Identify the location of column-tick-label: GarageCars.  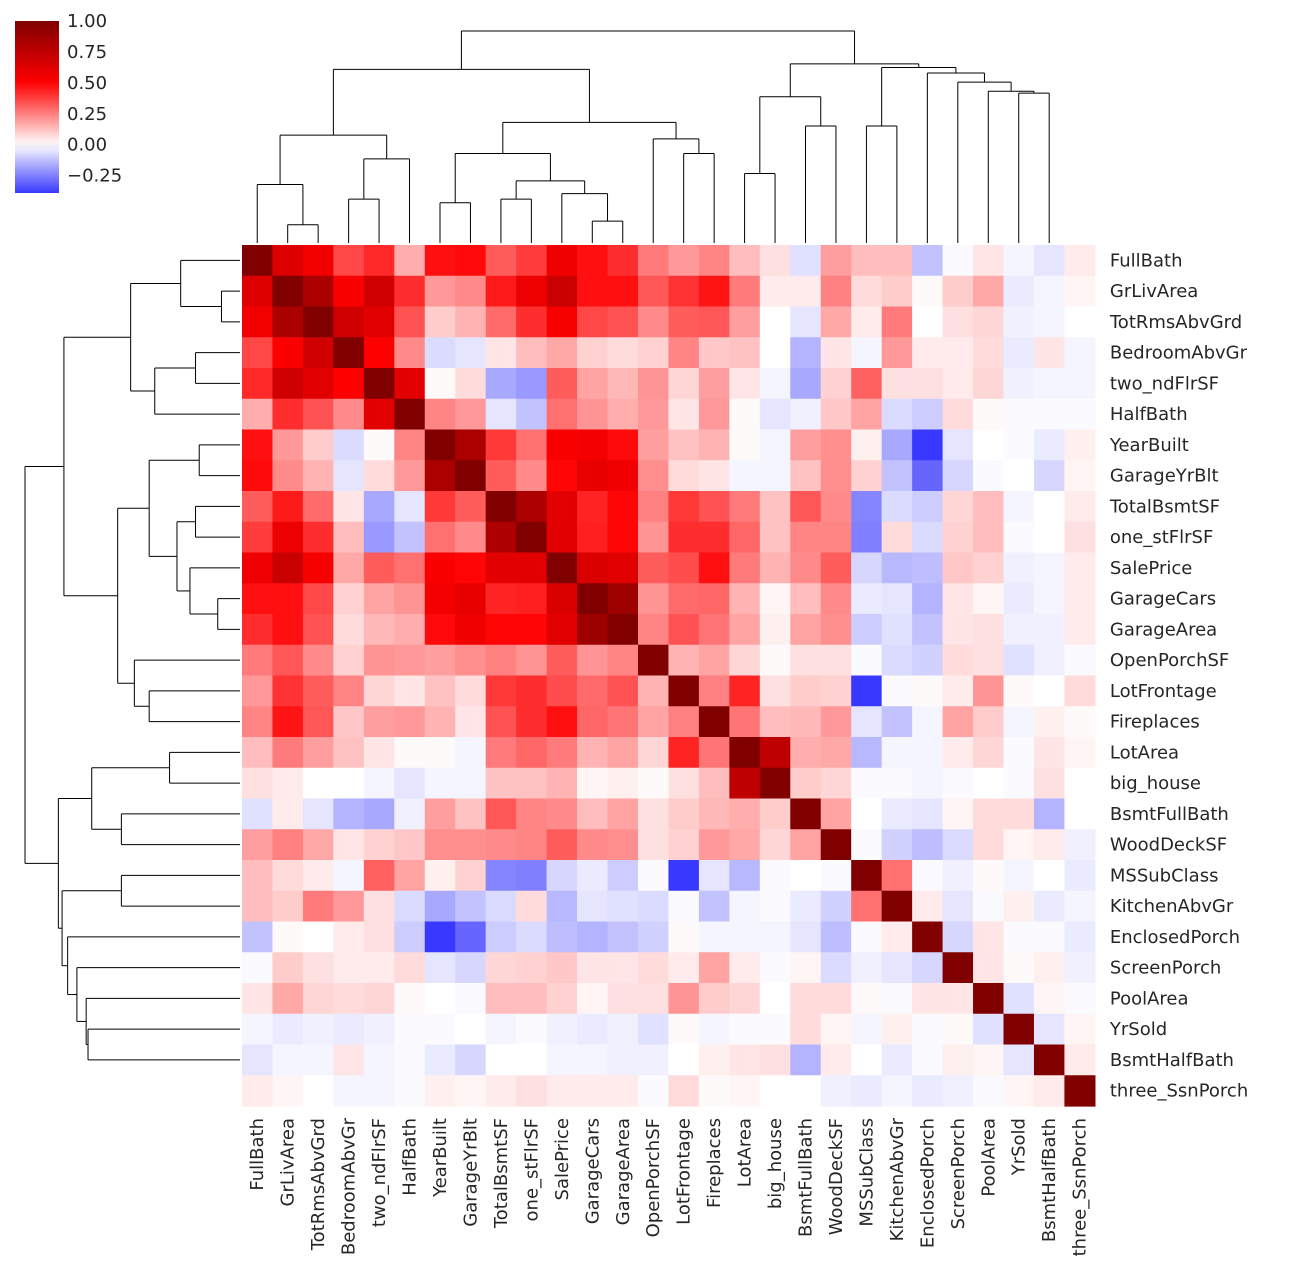
(592, 1171).